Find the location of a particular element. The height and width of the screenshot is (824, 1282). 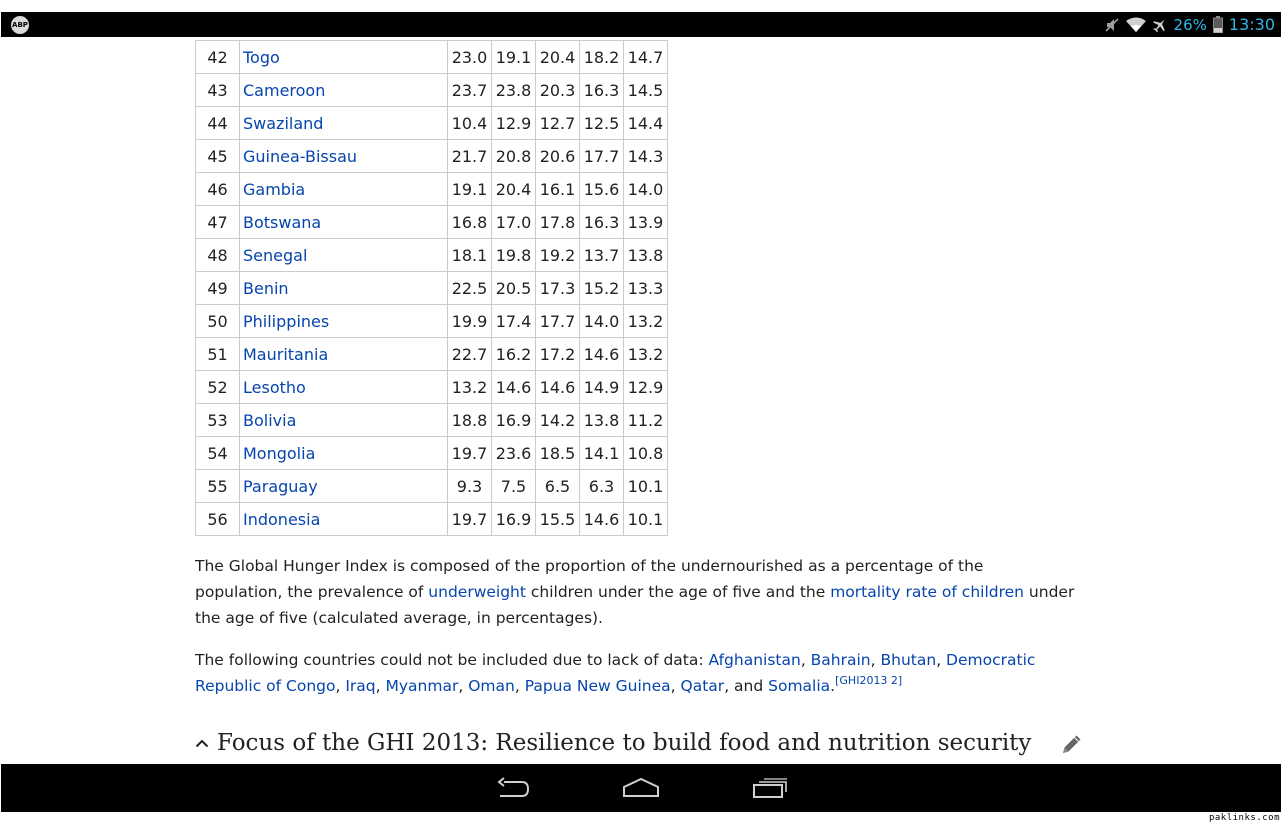

score-cell: 23.0 is located at coordinates (469, 57).